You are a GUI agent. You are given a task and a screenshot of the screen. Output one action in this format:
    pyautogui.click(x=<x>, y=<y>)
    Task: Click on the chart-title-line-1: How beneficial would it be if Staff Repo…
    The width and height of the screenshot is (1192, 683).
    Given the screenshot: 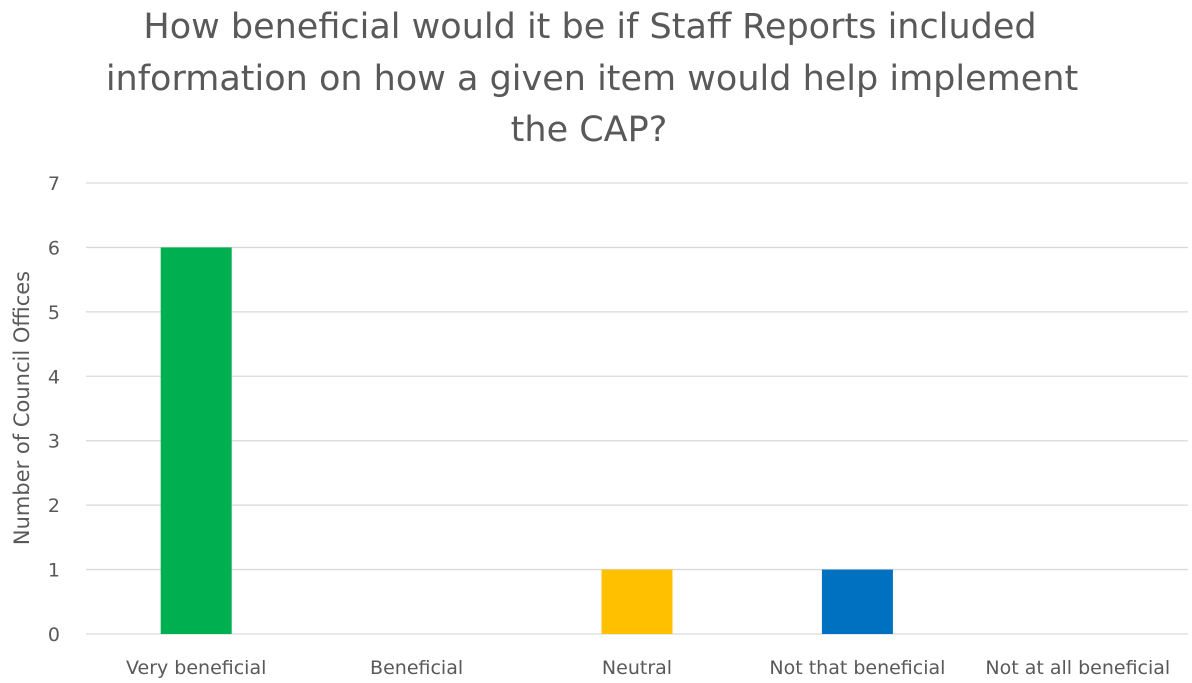 What is the action you would take?
    pyautogui.click(x=589, y=27)
    